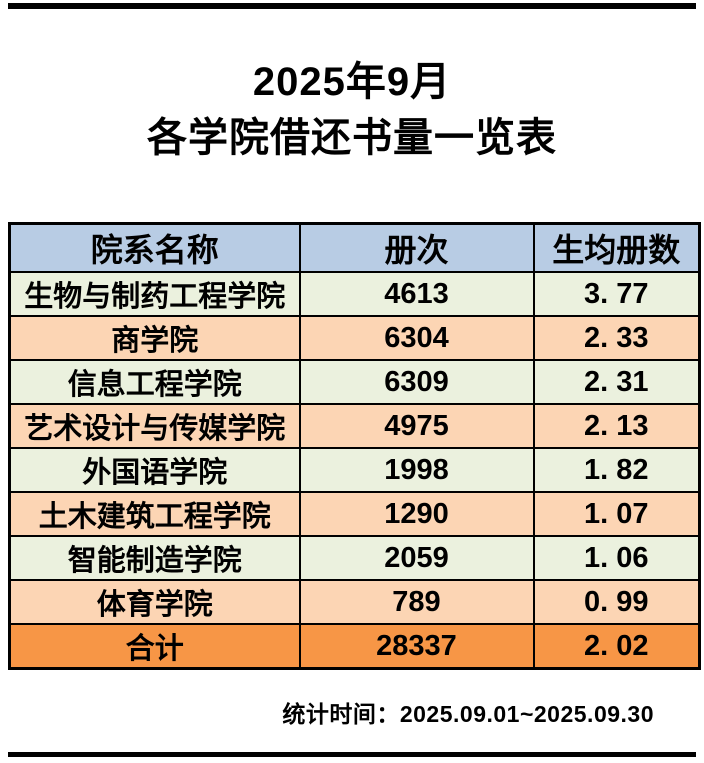 The height and width of the screenshot is (763, 704). Describe the element at coordinates (616, 294) in the screenshot. I see `avg-cell: 3. 77` at that location.